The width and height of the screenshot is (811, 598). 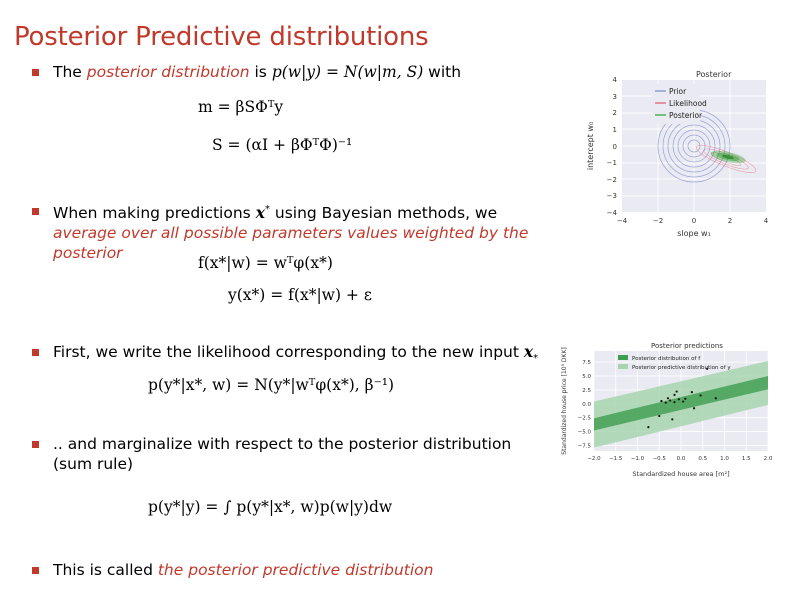 I want to click on fig2-xtick: 1.5, so click(x=746, y=459).